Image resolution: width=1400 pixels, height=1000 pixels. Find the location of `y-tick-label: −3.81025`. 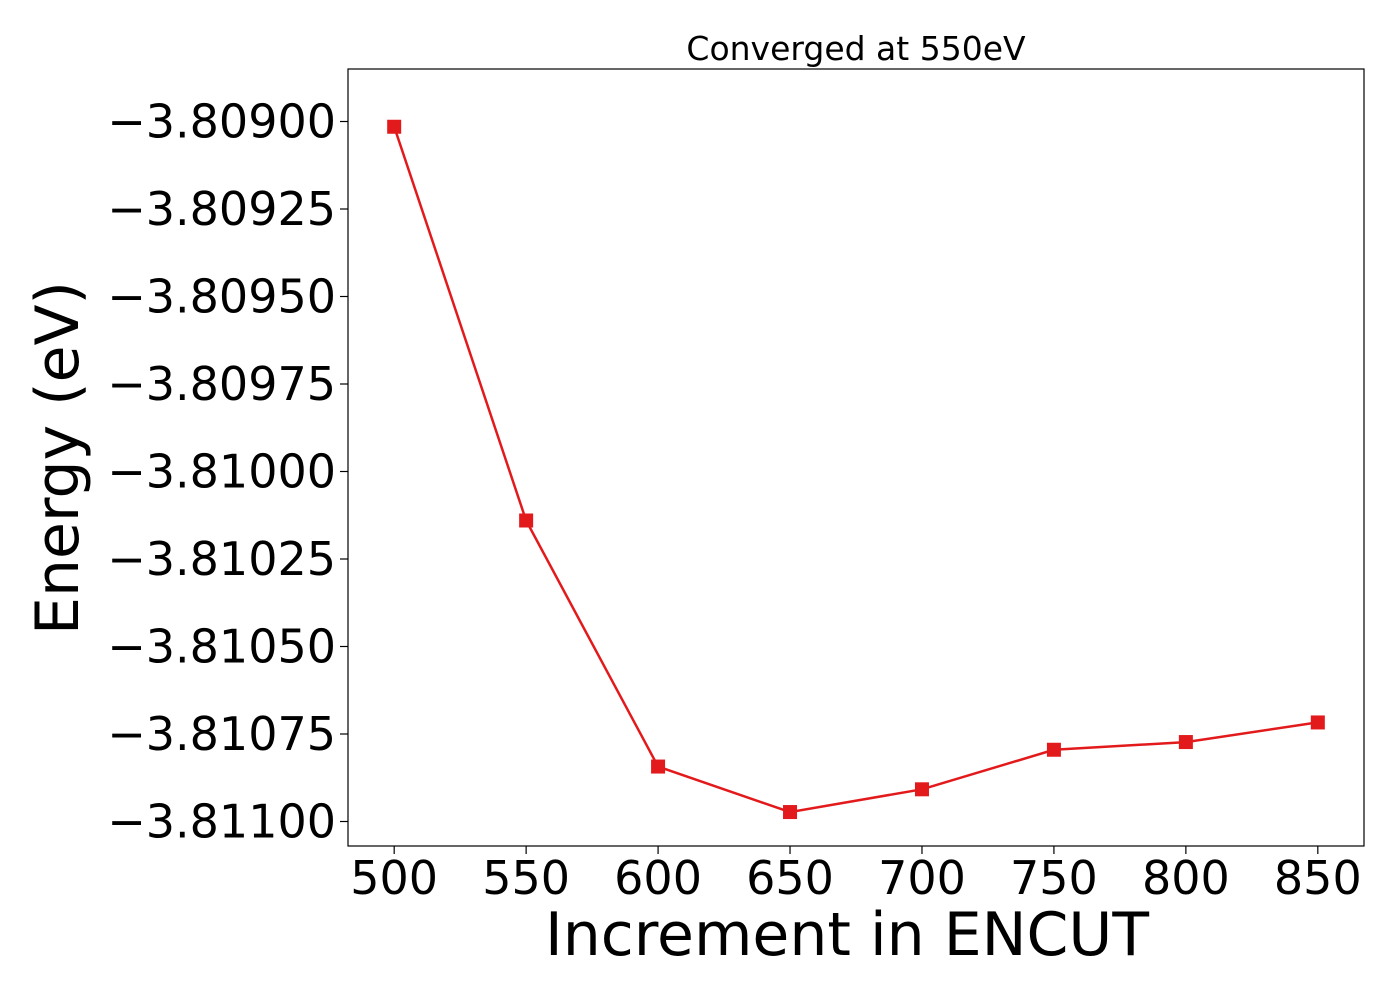

y-tick-label: −3.81025 is located at coordinates (221, 559).